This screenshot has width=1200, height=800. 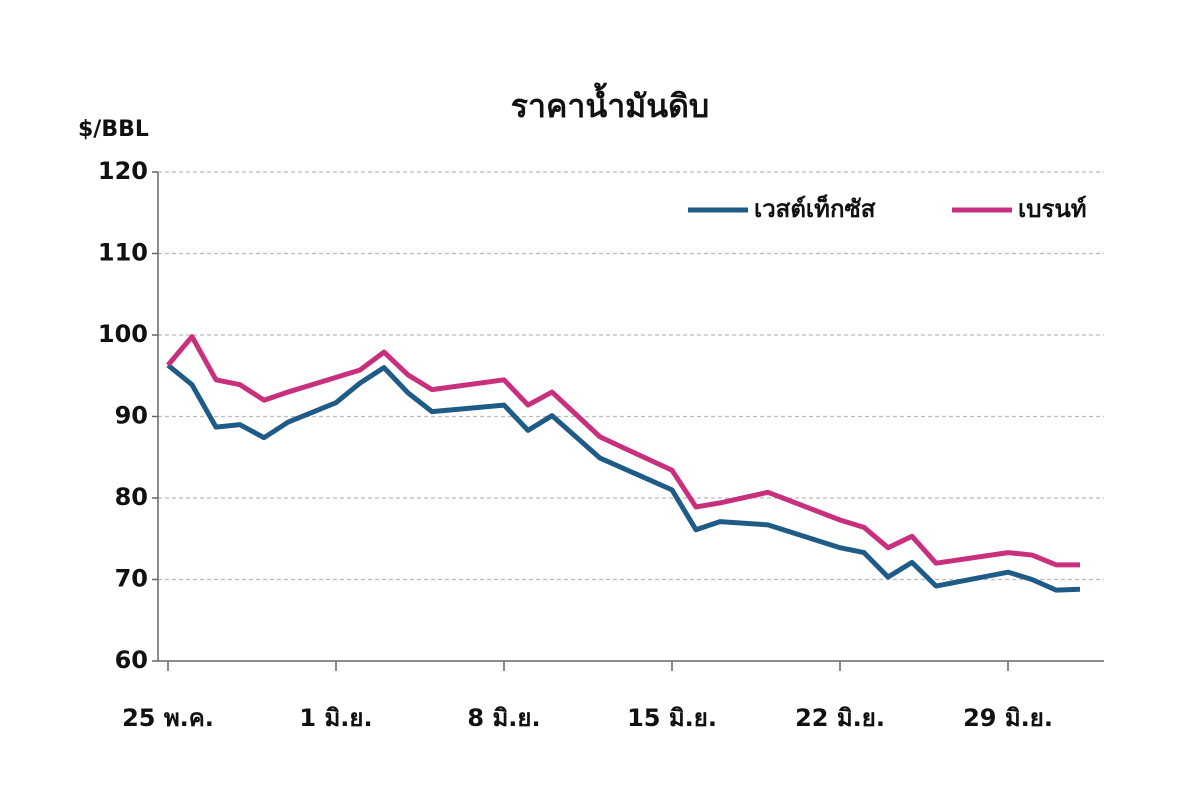 I want to click on x-tick-label: 22 มิ.ย., so click(x=840, y=718).